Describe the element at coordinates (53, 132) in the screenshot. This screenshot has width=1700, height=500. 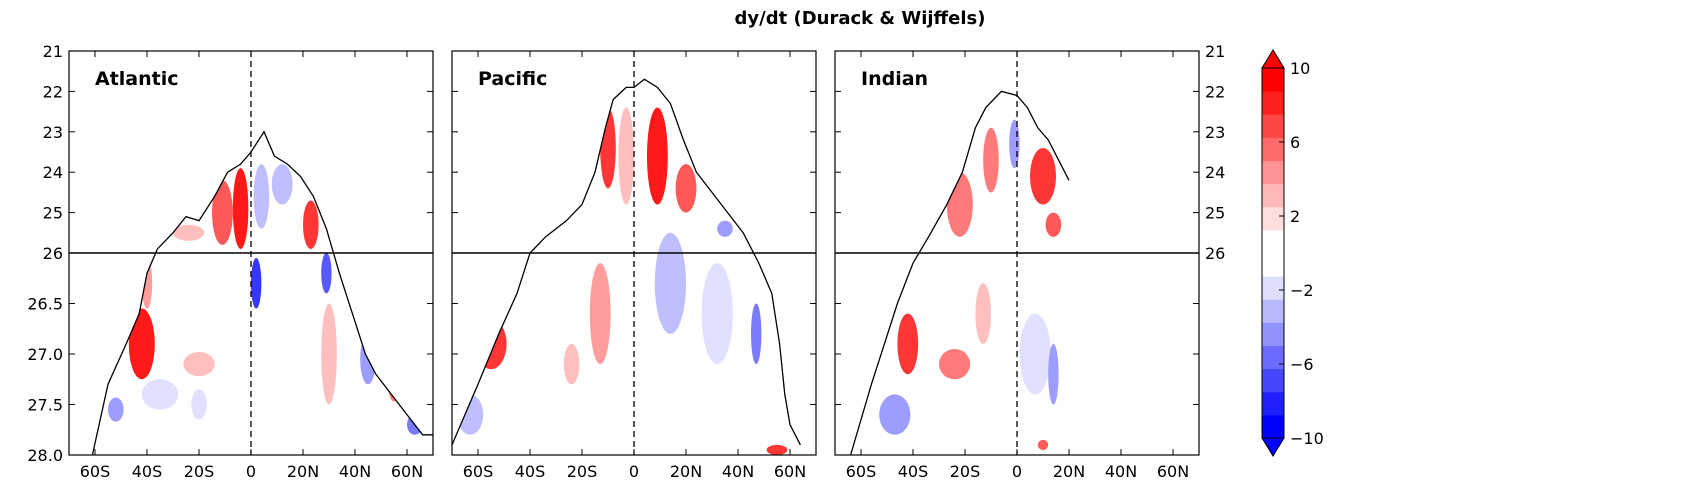
I see `y-tick-label: 23` at that location.